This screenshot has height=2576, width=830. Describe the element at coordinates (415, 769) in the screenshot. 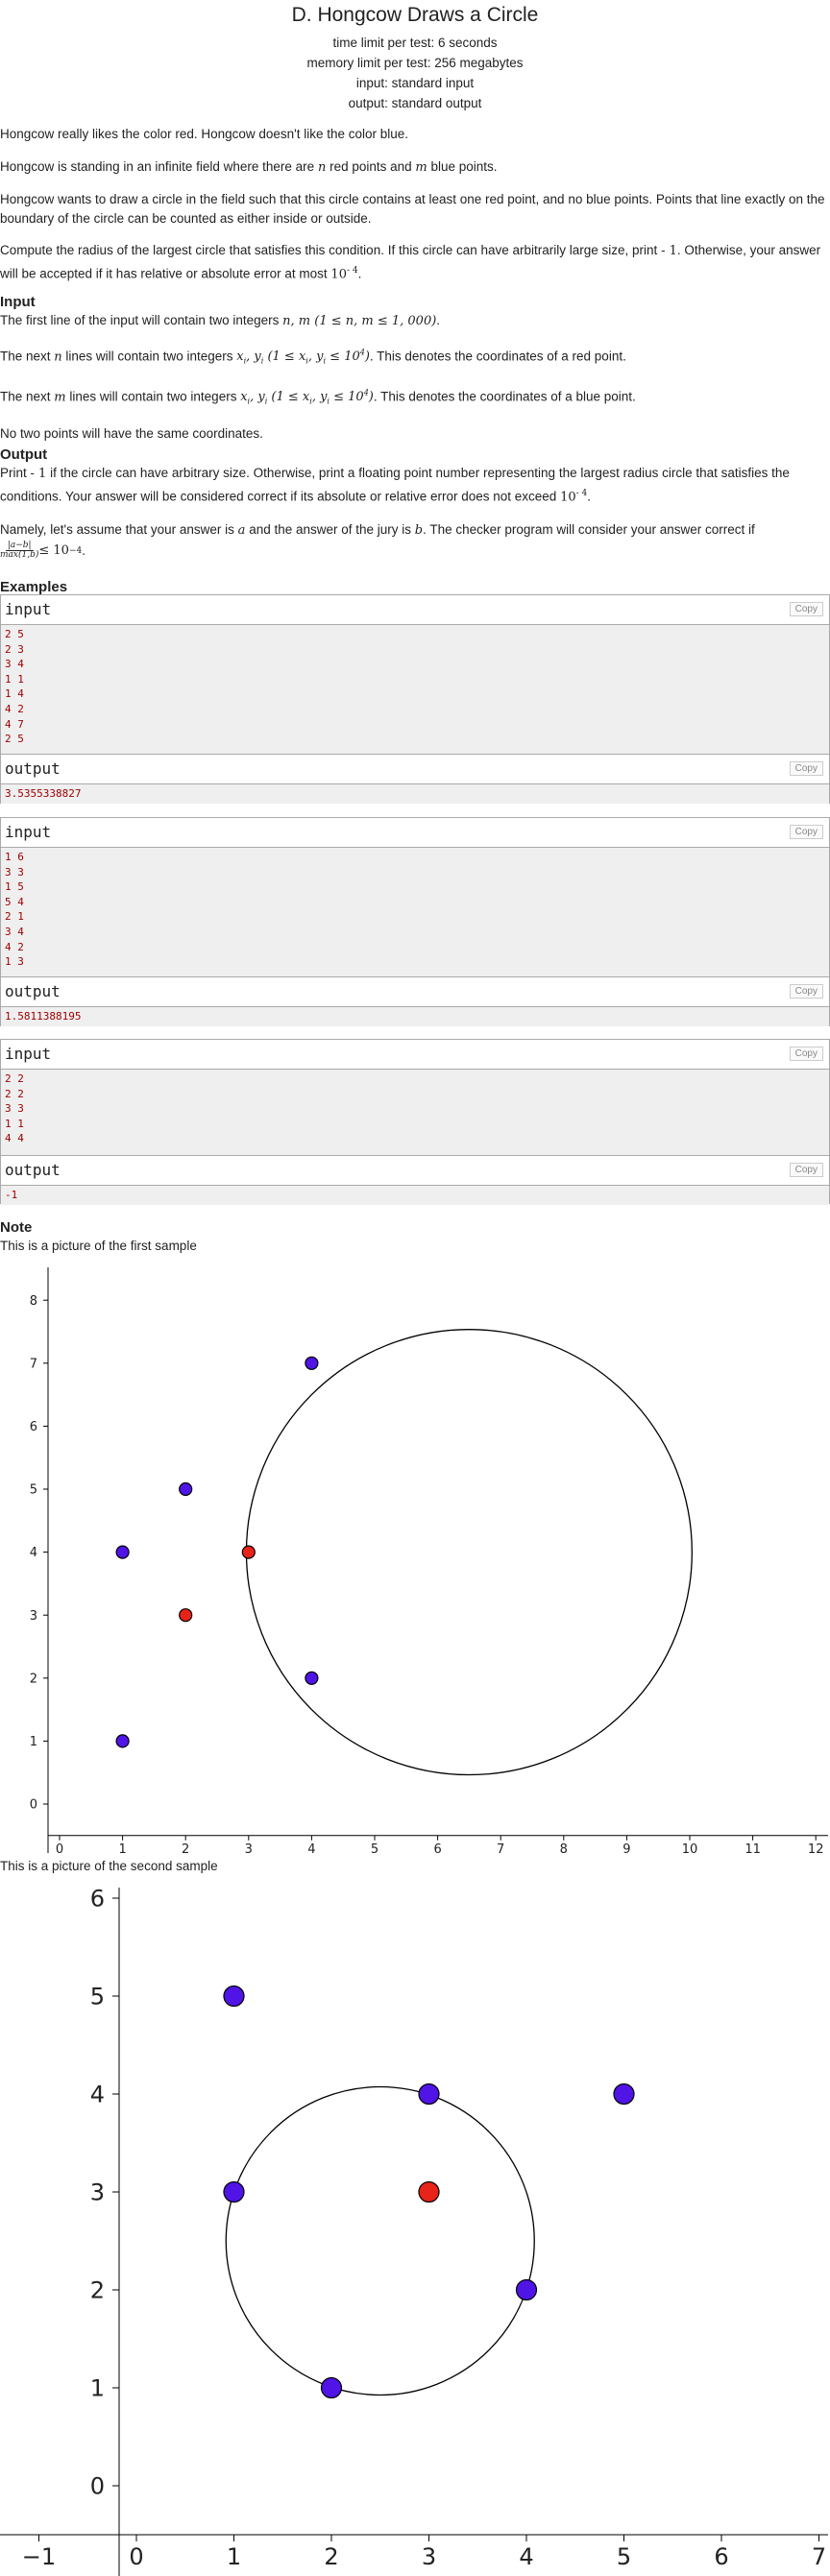

I see `sample-1-output-header: output Copy` at that location.